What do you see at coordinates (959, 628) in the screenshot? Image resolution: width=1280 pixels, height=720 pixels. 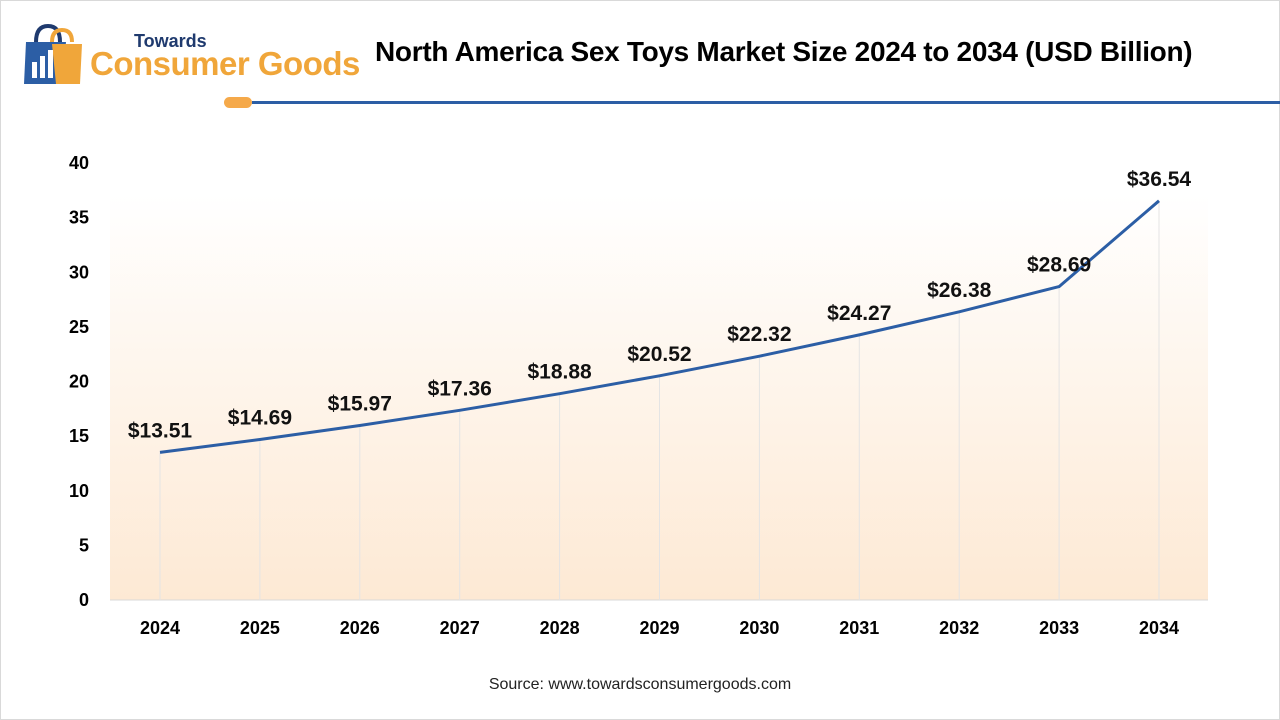 I see `x-tick-label: 2032` at bounding box center [959, 628].